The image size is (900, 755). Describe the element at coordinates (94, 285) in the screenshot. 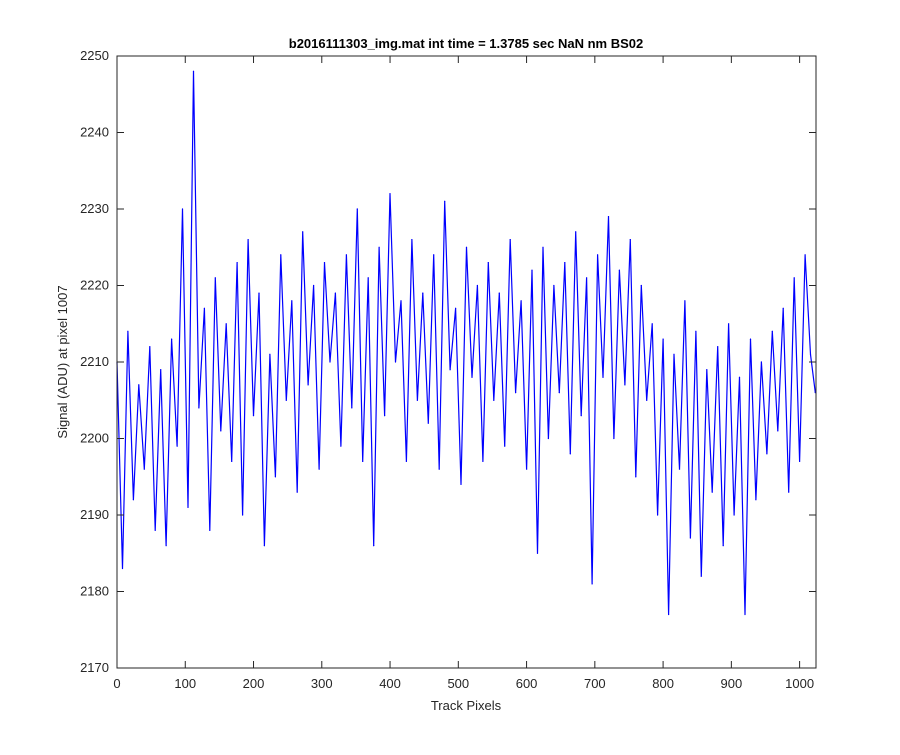

I see `y-tick-label: 2220` at that location.